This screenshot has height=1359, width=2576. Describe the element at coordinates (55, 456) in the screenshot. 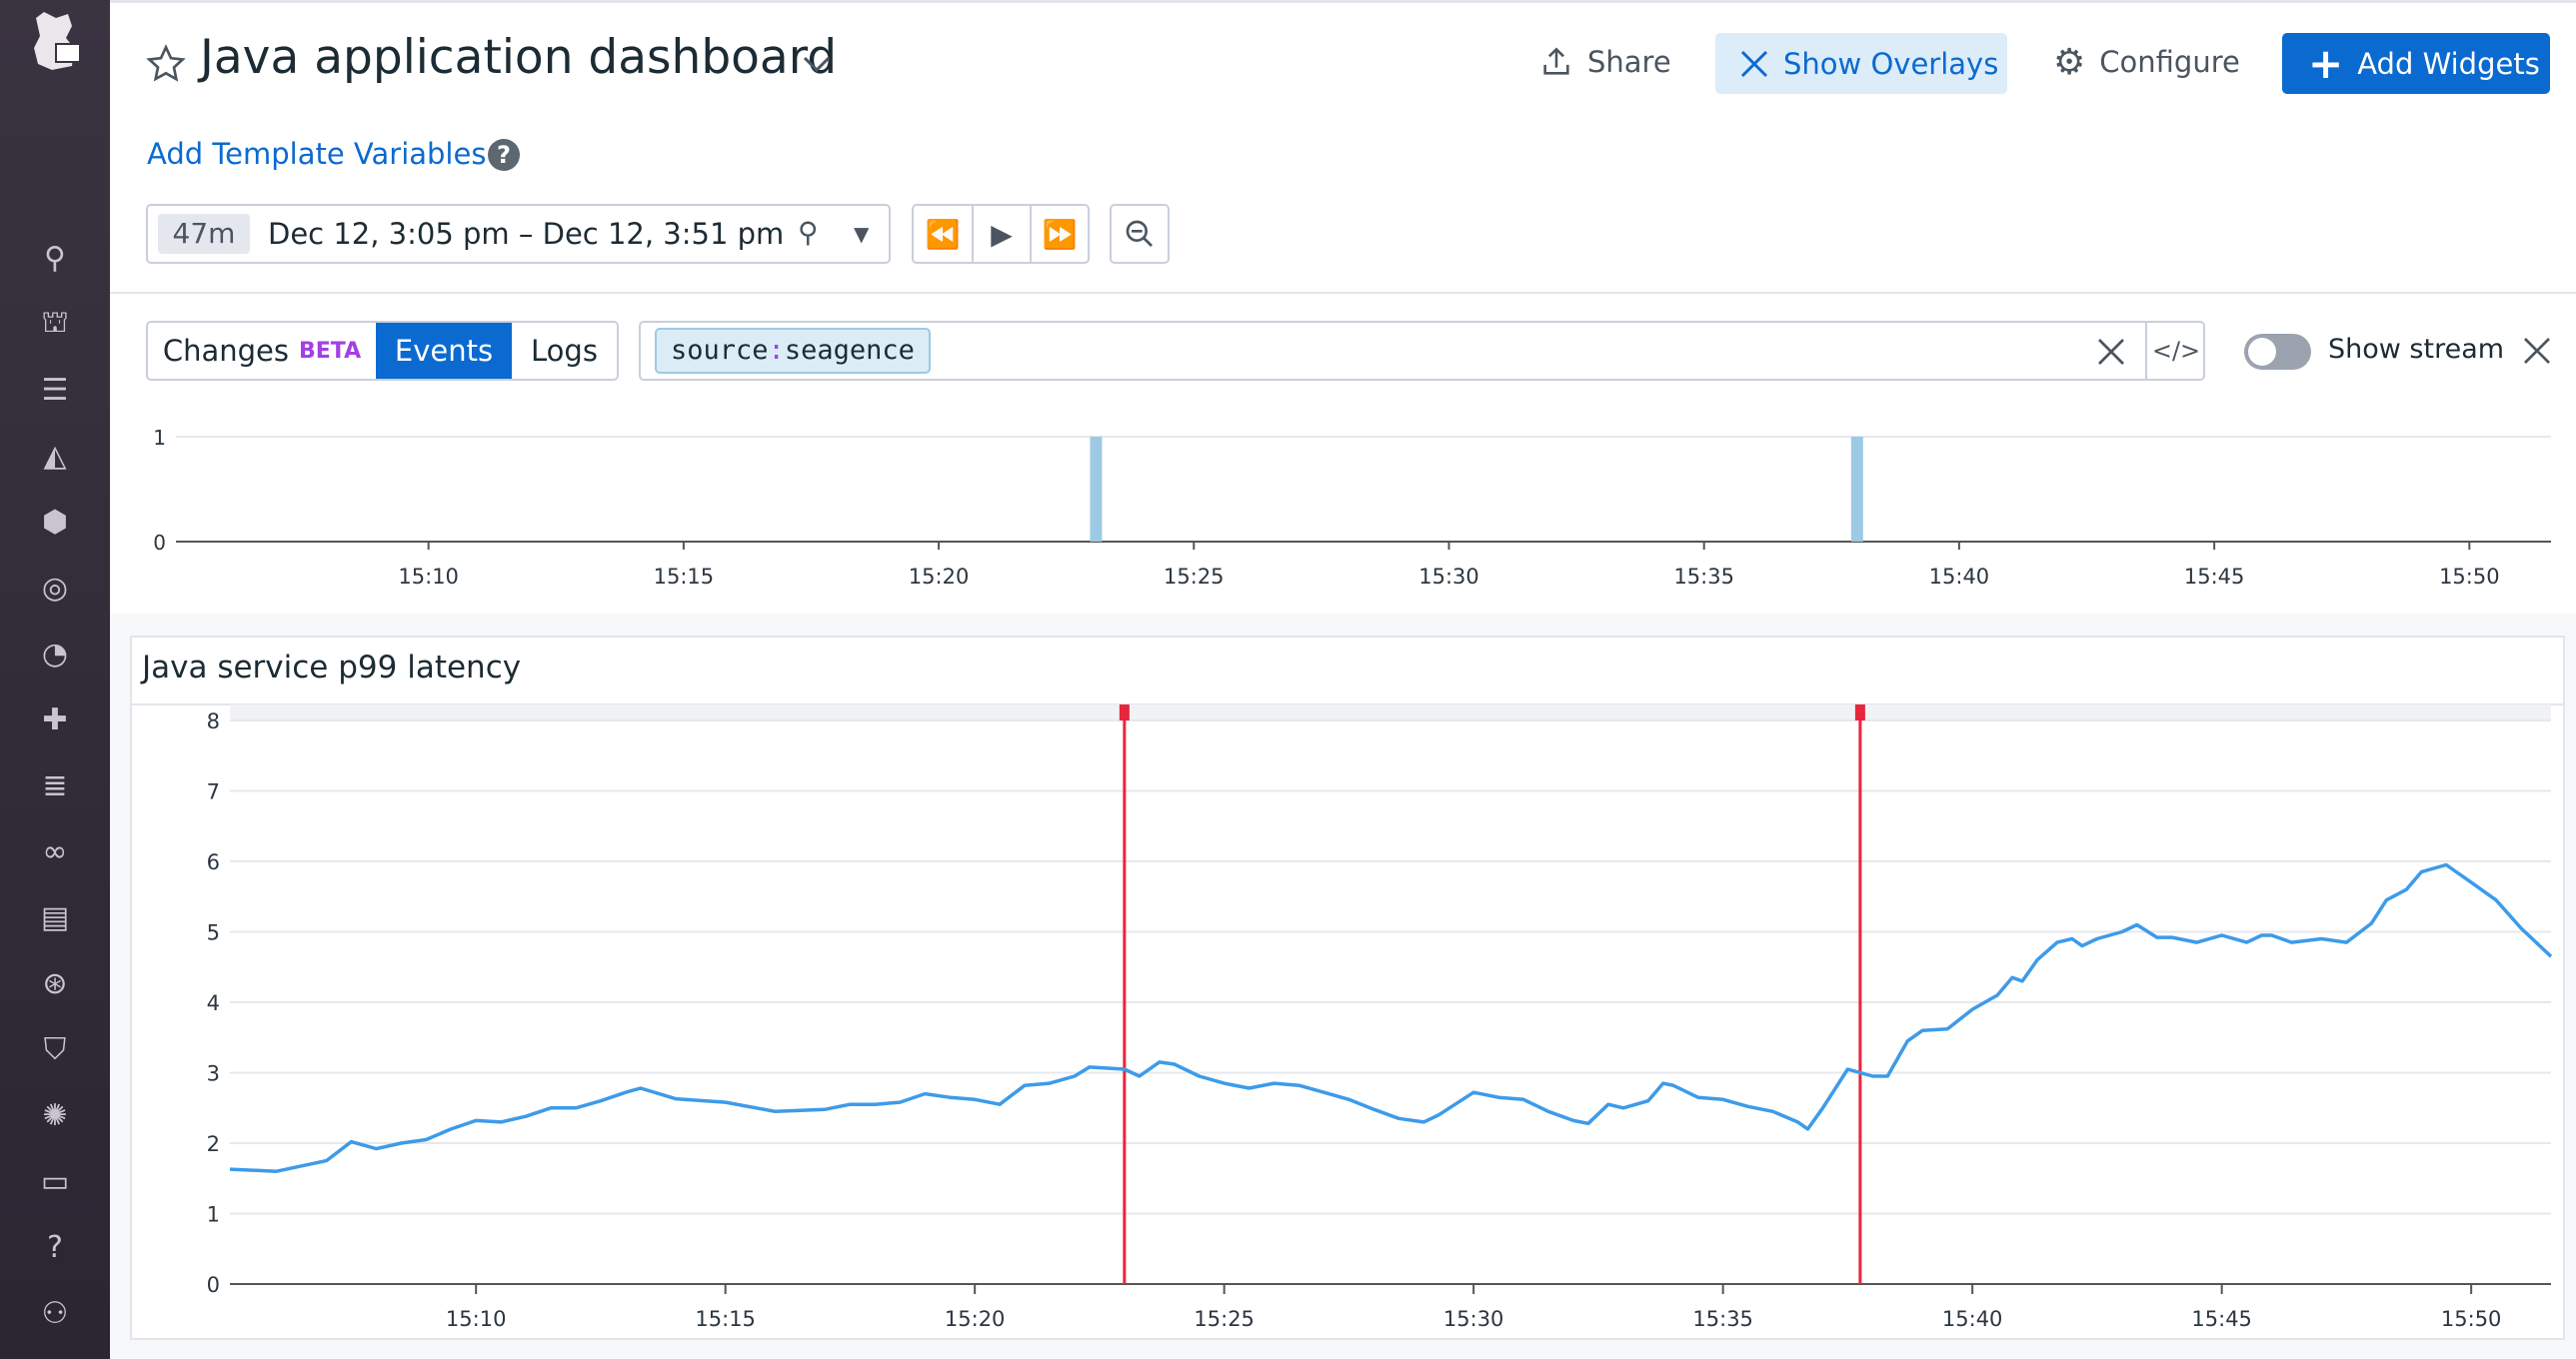

I see `dashboard-chart-icon: ◭` at that location.